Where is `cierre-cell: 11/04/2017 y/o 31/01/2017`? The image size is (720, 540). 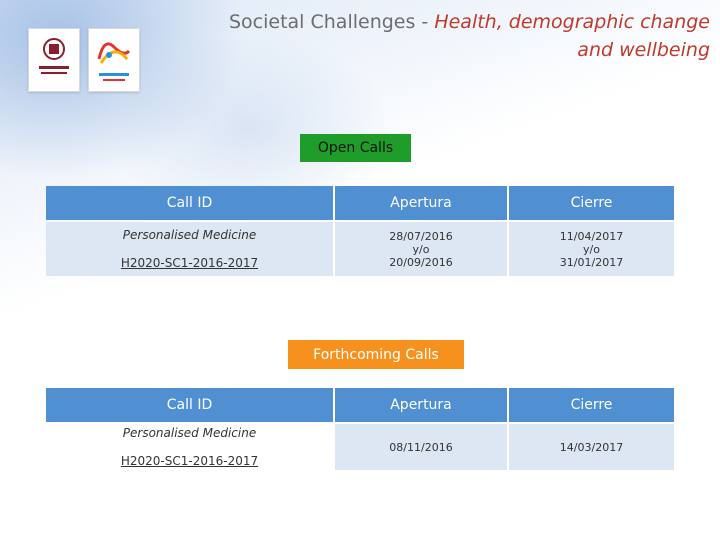
cierre-cell: 11/04/2017 y/o 31/01/2017 is located at coordinates (591, 249).